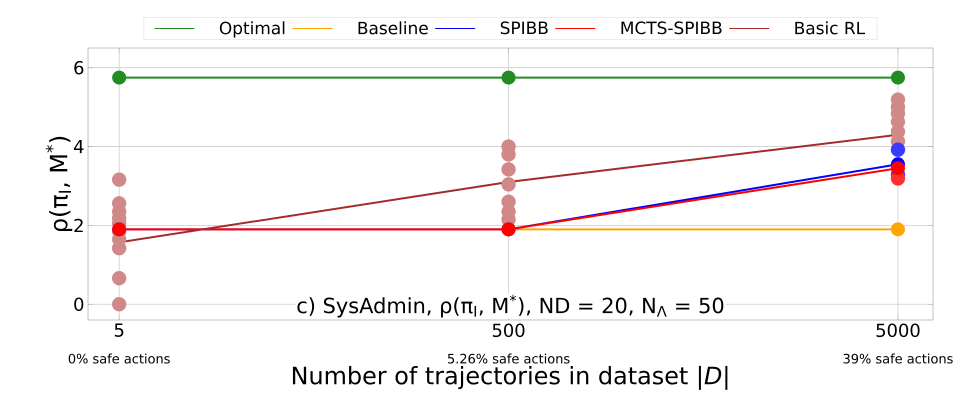  Describe the element at coordinates (119, 330) in the screenshot. I see `x-tick-label: 5` at that location.